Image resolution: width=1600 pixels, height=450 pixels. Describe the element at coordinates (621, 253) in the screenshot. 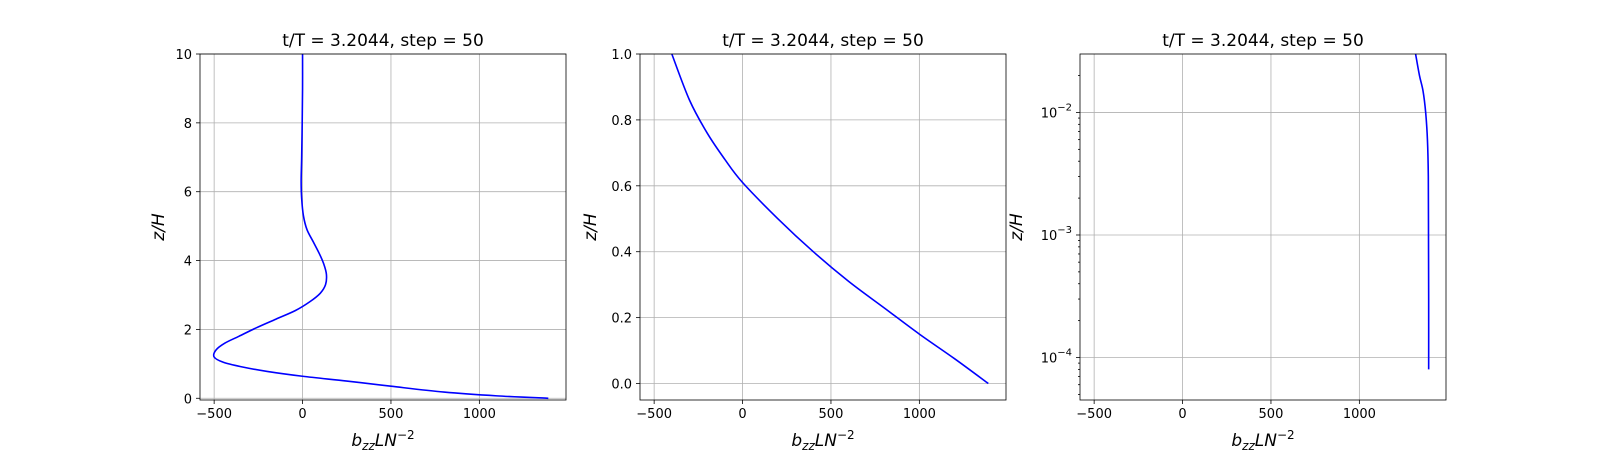

I see `y-tick-label: 0.4` at that location.